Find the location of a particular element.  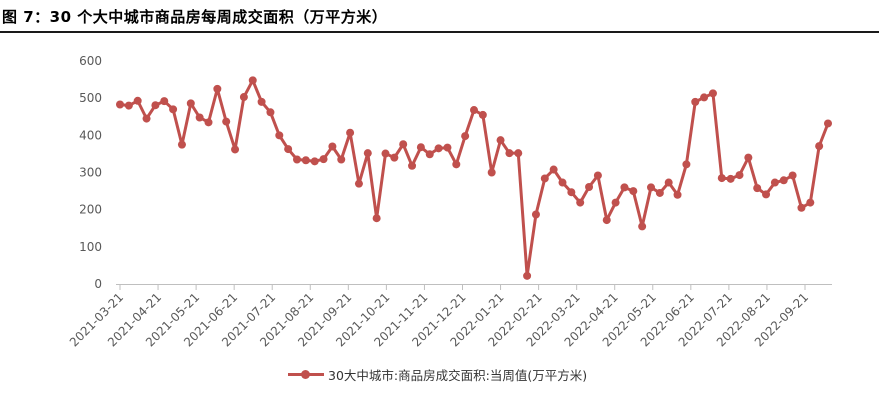

legend-marker is located at coordinates (305, 374).